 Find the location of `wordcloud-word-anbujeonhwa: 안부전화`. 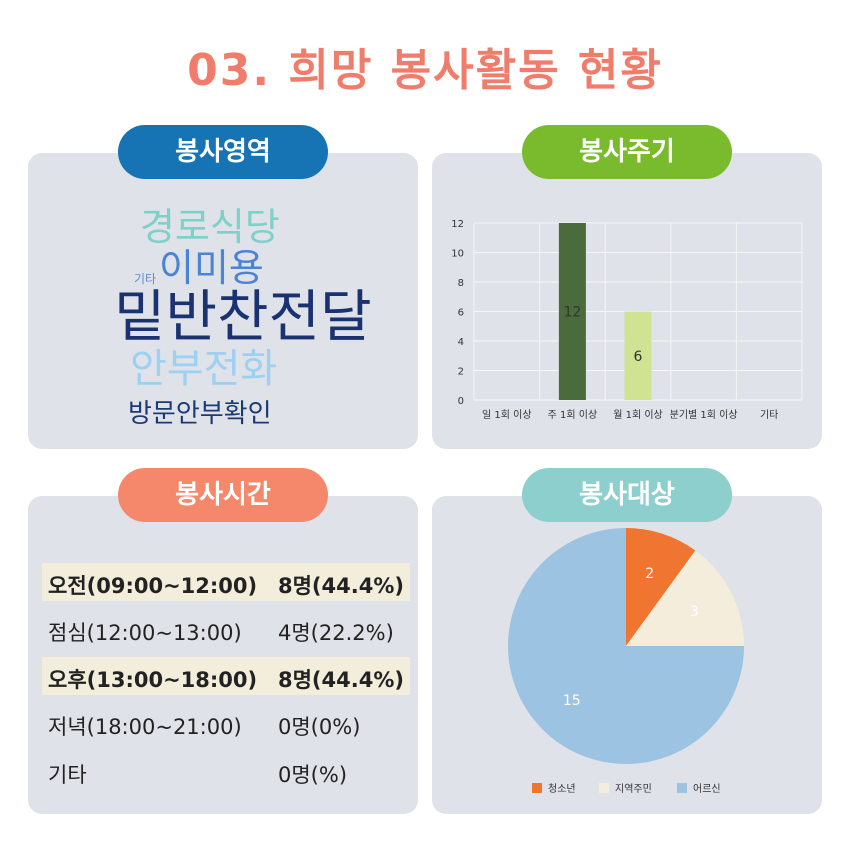

wordcloud-word-anbujeonhwa: 안부전화 is located at coordinates (204, 369).